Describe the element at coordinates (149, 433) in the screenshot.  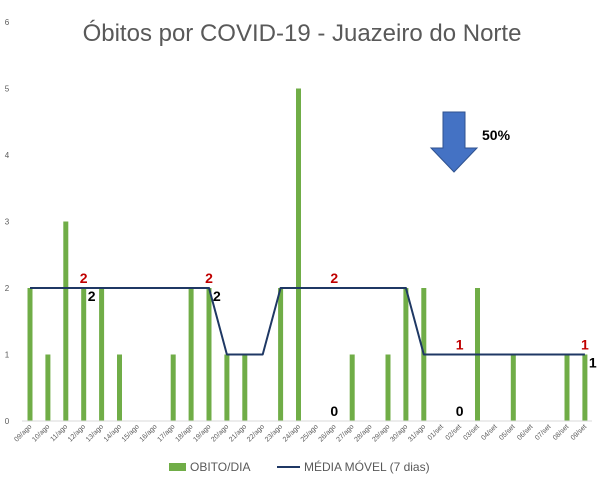
I see `x-tick-label: 16/ago` at that location.